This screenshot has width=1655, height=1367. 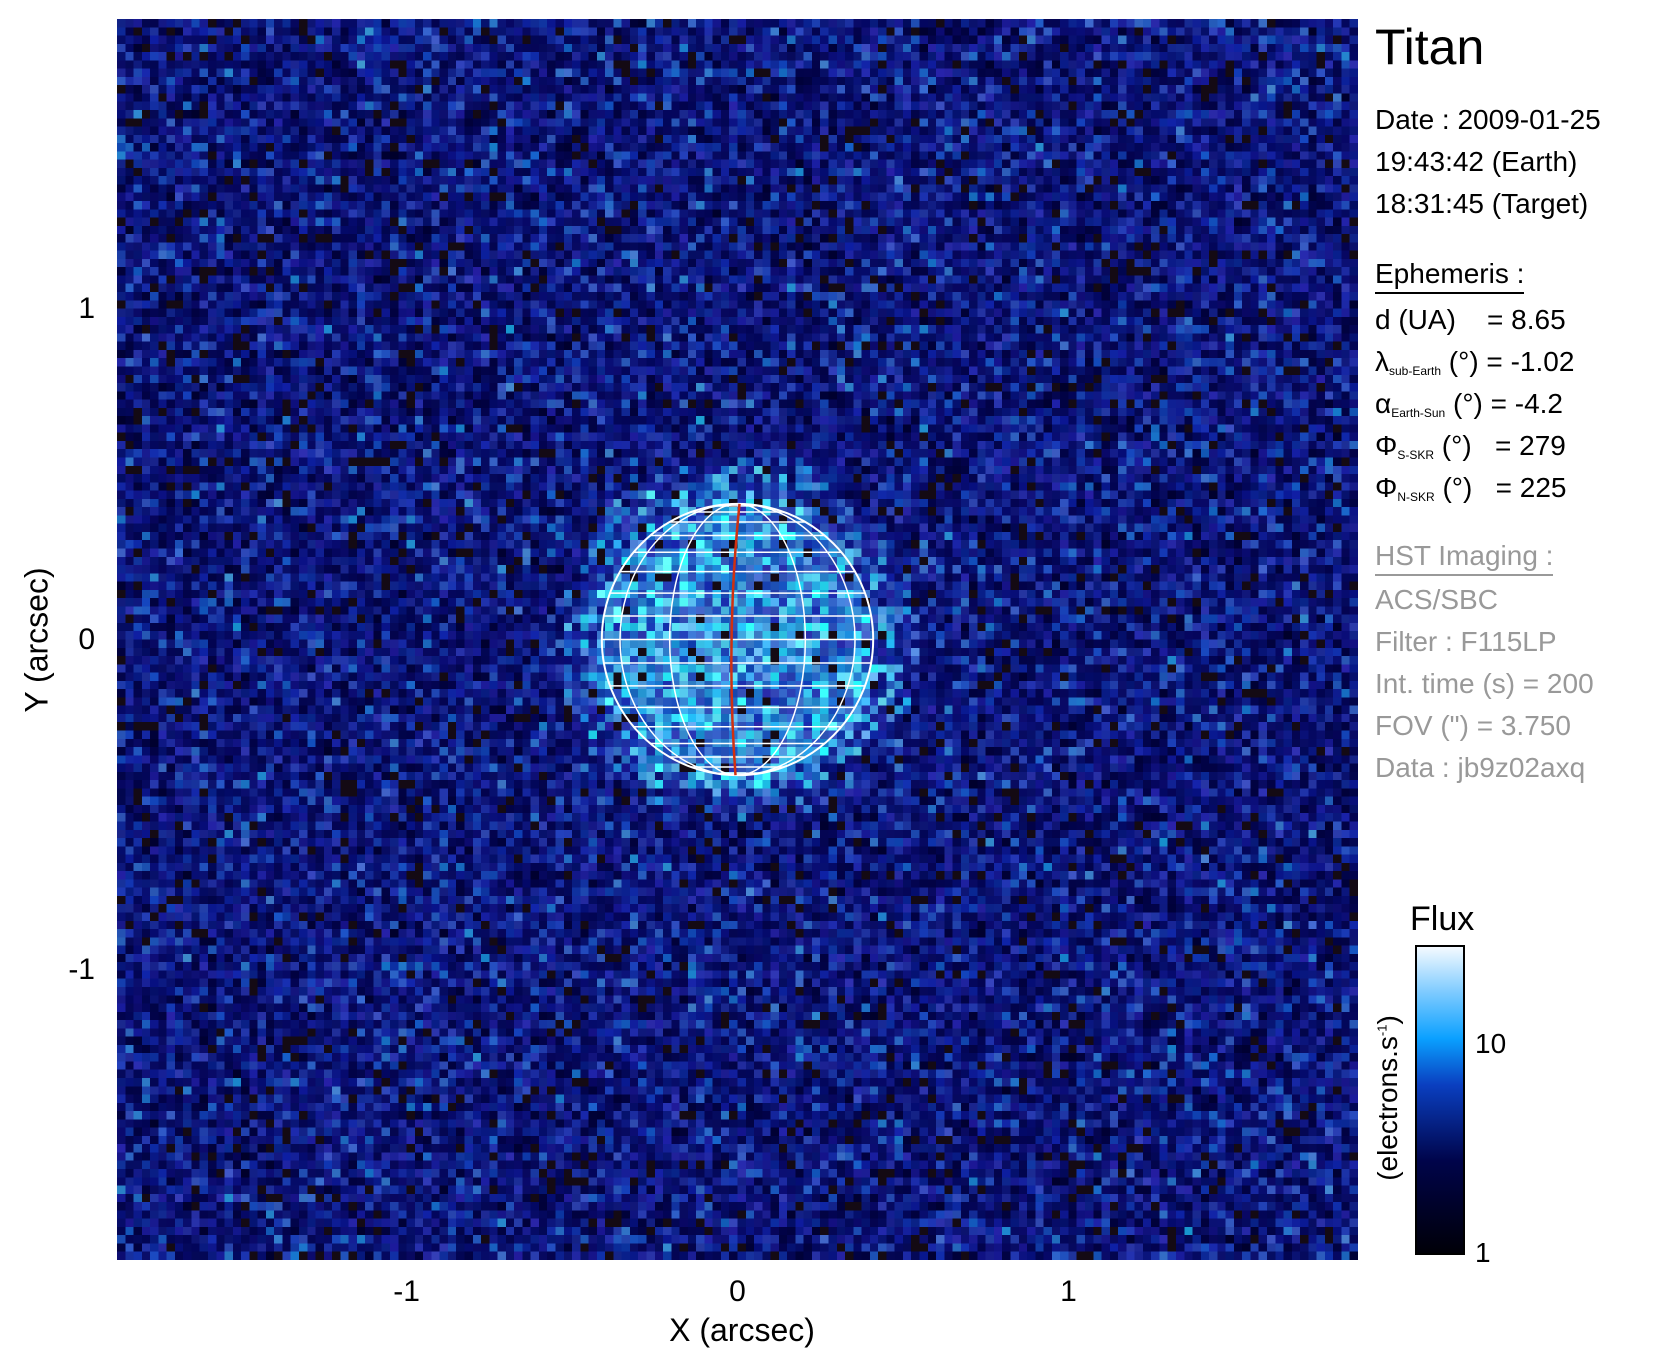 What do you see at coordinates (1382, 1030) in the screenshot?
I see `colorbar-unit-exponent: -1` at bounding box center [1382, 1030].